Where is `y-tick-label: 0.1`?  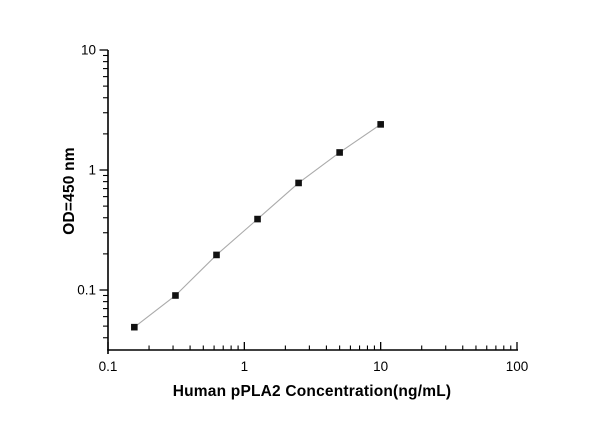 y-tick-label: 0.1 is located at coordinates (86, 290).